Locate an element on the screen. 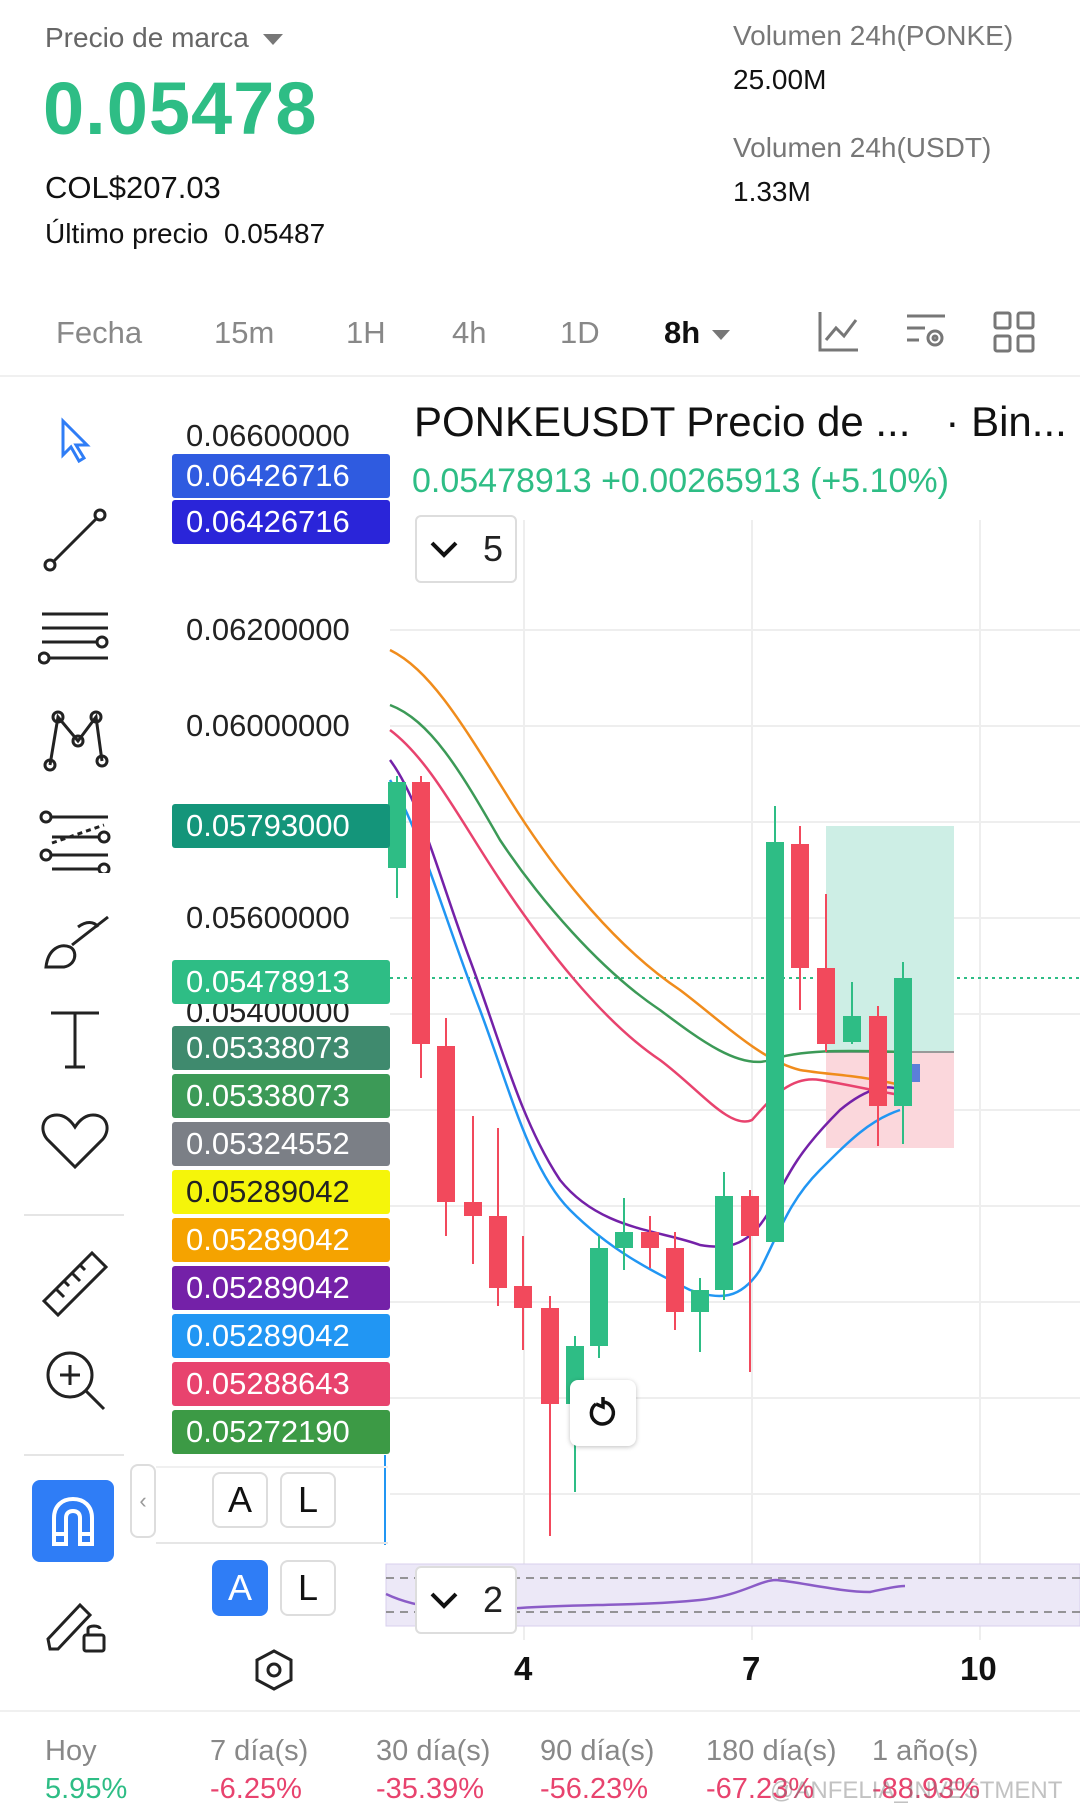  indicator-chart-icon is located at coordinates (839, 331).